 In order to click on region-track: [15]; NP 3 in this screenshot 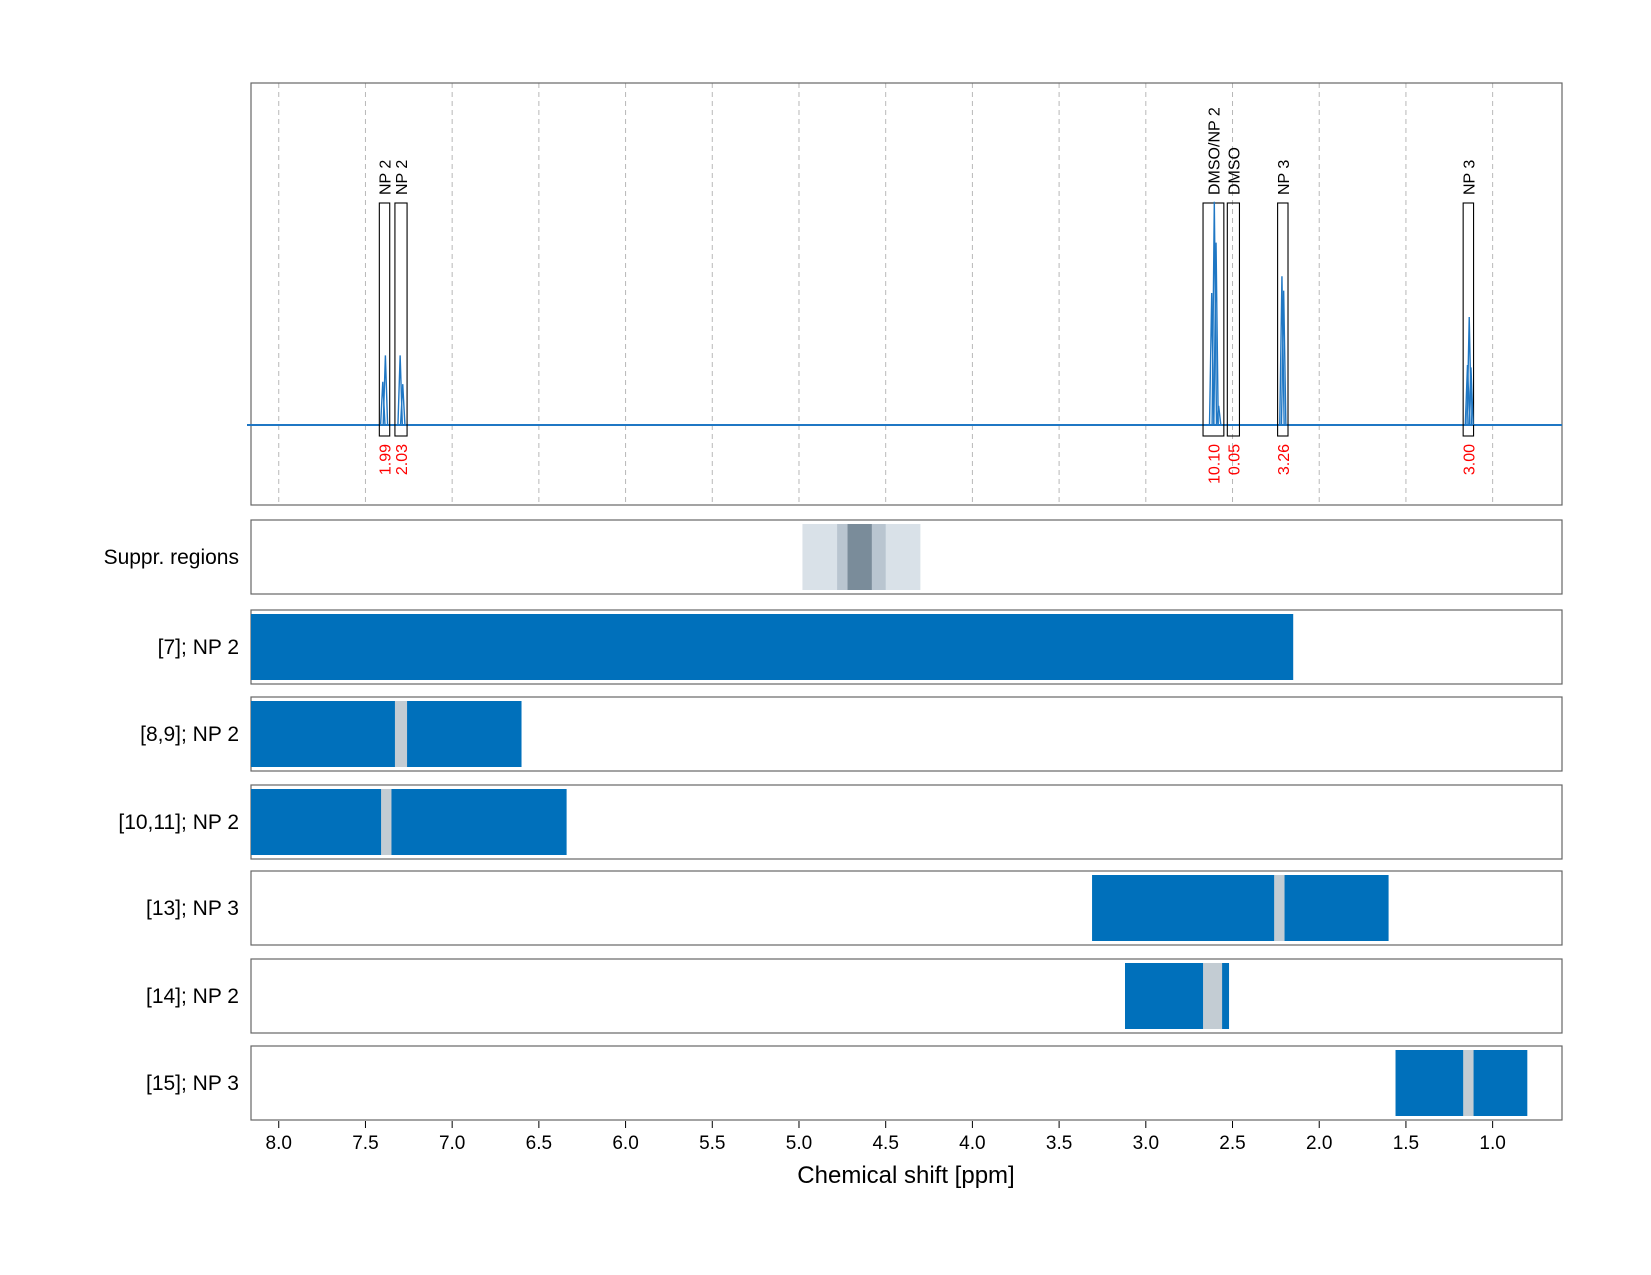, I will do `click(854, 1083)`.